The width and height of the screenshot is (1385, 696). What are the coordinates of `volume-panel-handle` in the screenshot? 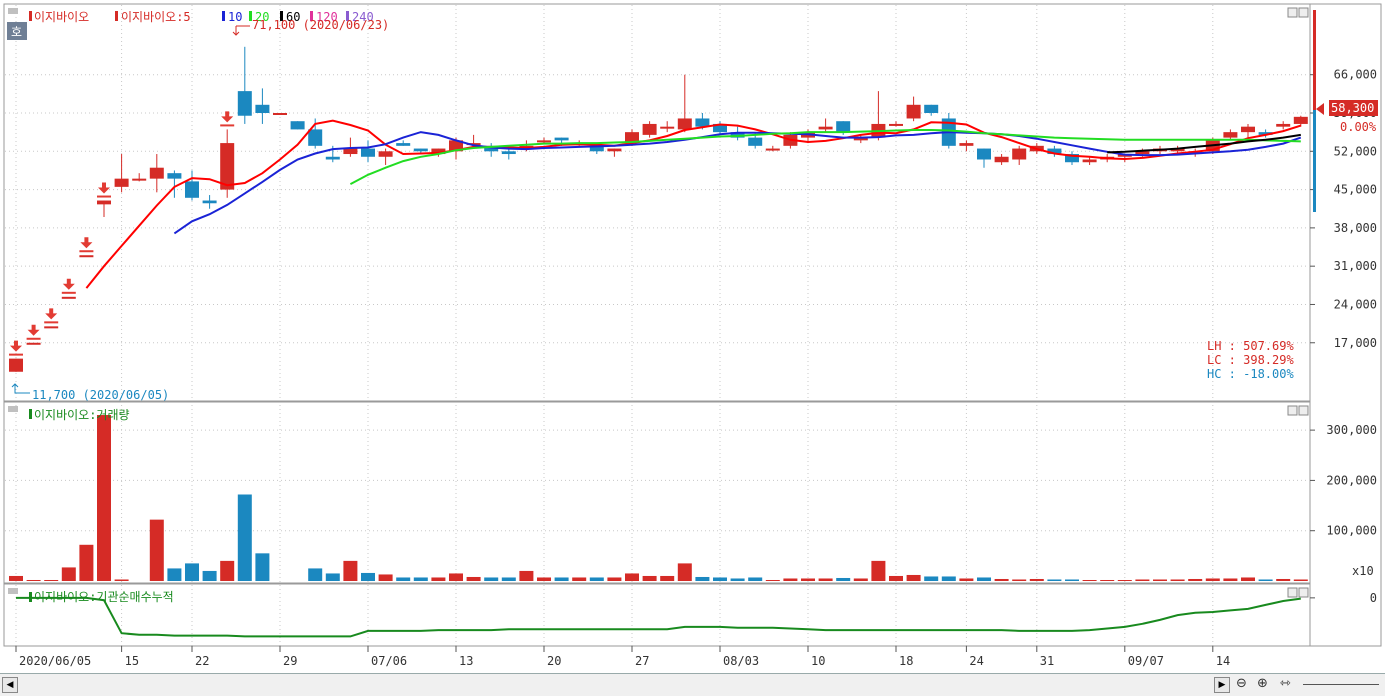 It's located at (13, 409).